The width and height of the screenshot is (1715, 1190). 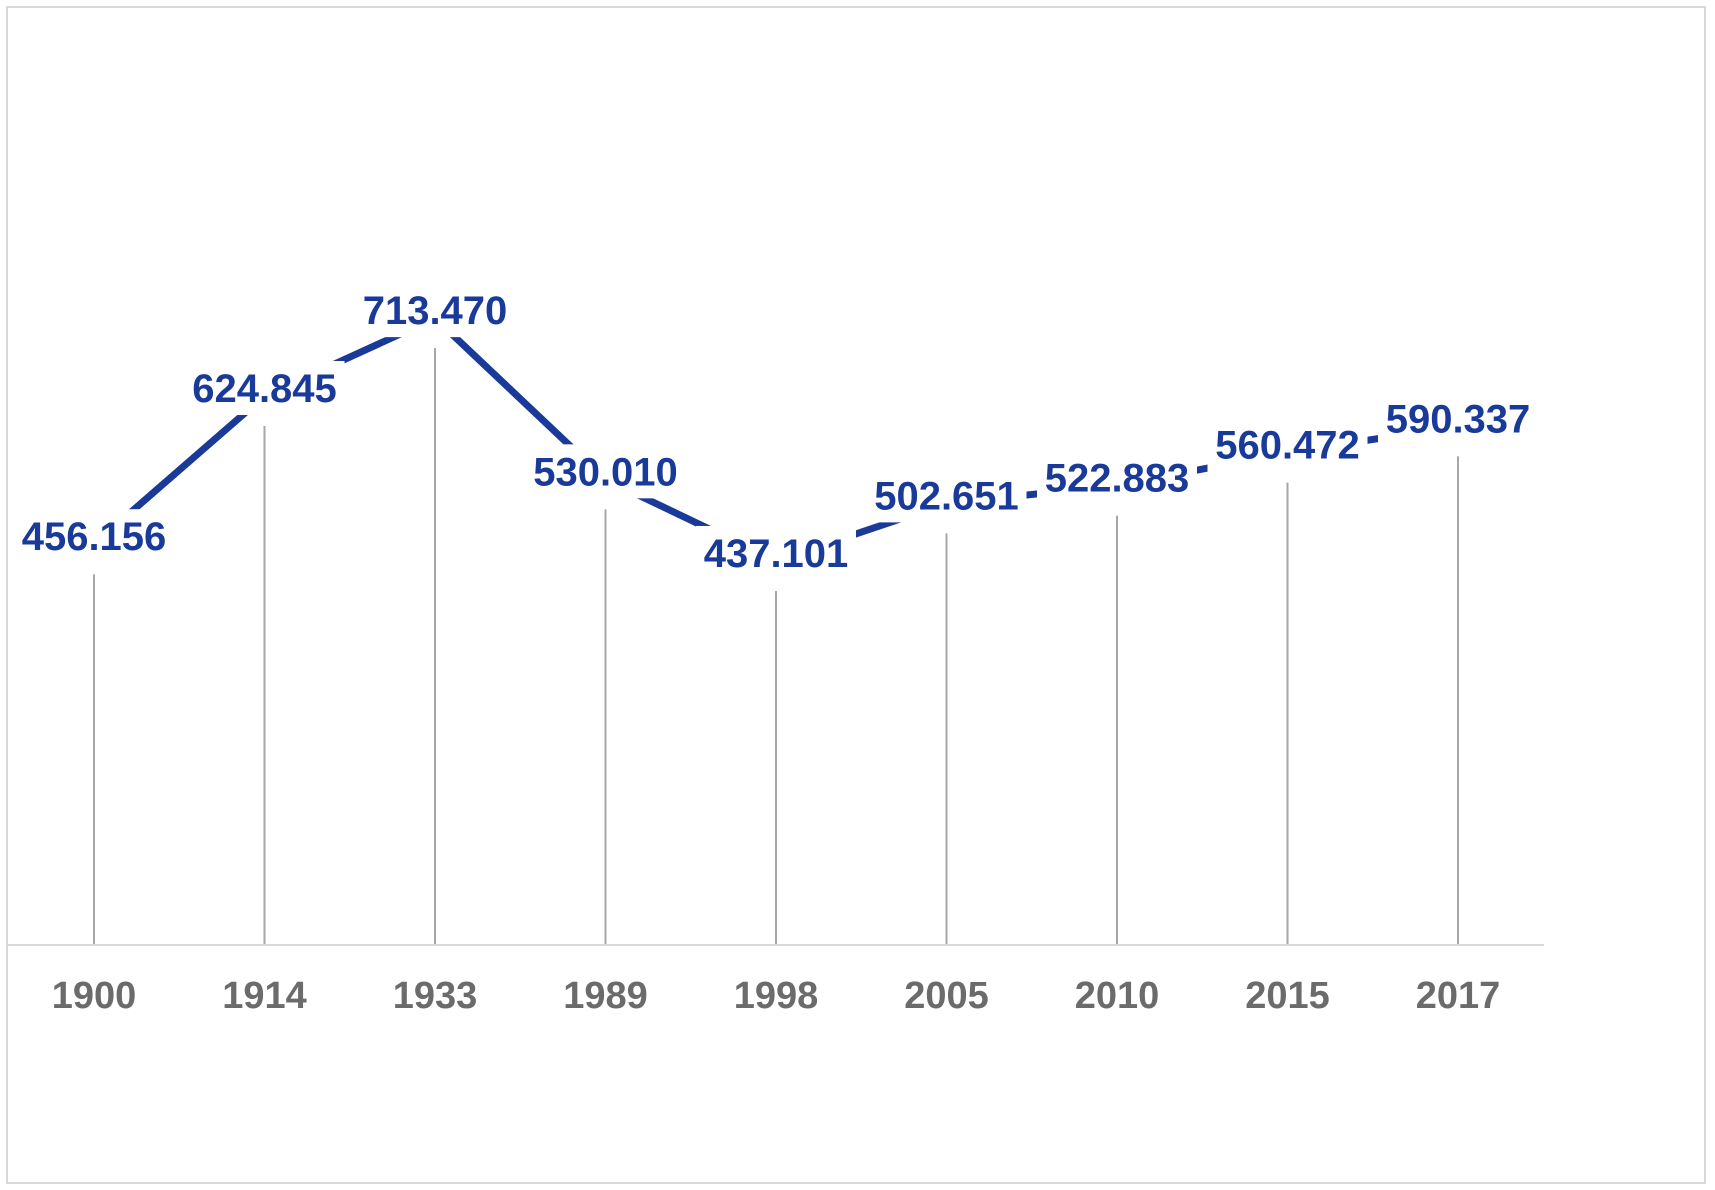 I want to click on x-tick-labels: 1900 1914 1933 1989 1998 2005 2010 2015 2017, so click(x=776, y=996).